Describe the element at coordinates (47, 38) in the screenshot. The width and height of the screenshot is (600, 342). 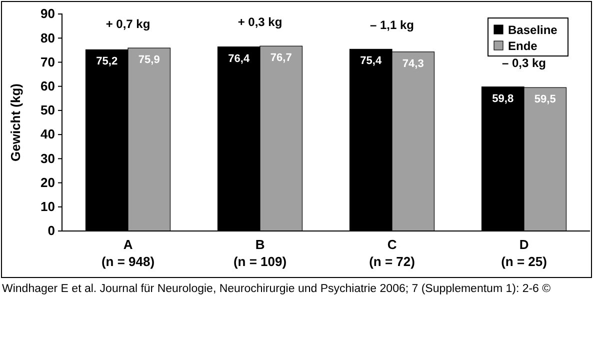
I see `y-tick-label: 80` at that location.